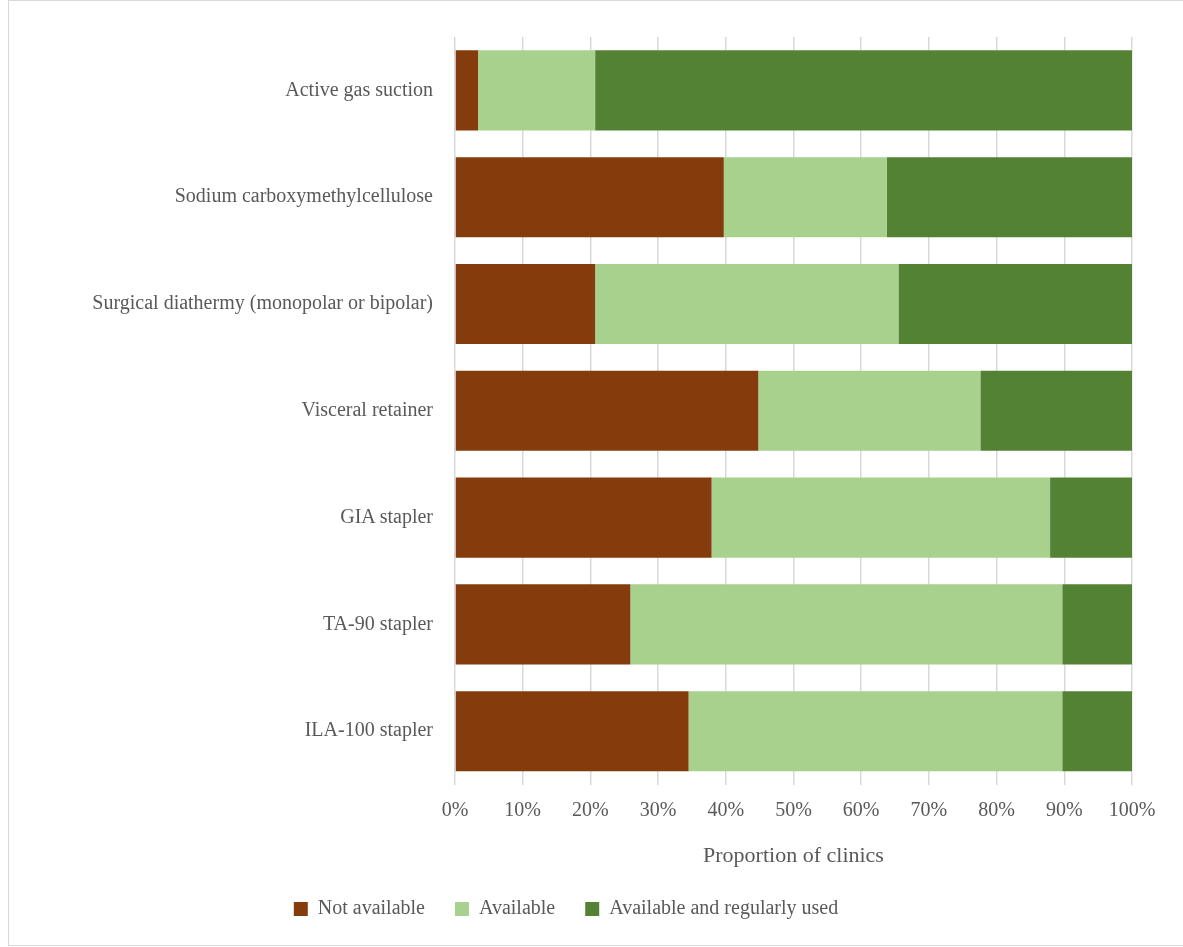 The image size is (1183, 947). Describe the element at coordinates (304, 196) in the screenshot. I see `y-tick-label: Sodium carboxymethylcellulose` at that location.